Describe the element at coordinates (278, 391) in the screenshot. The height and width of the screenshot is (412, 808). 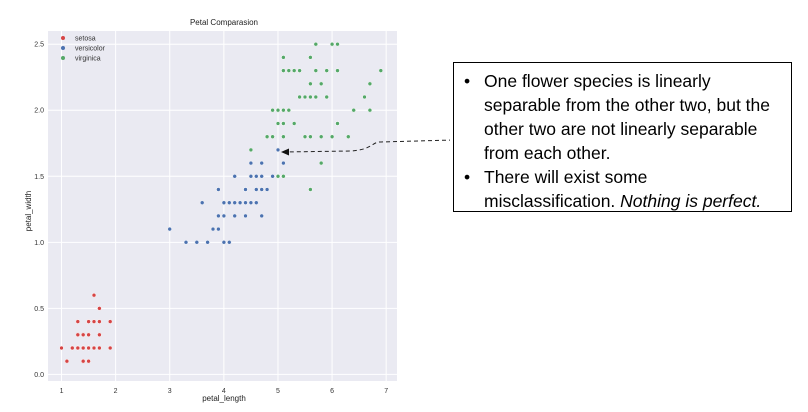
I see `x-tick-label: 5` at that location.